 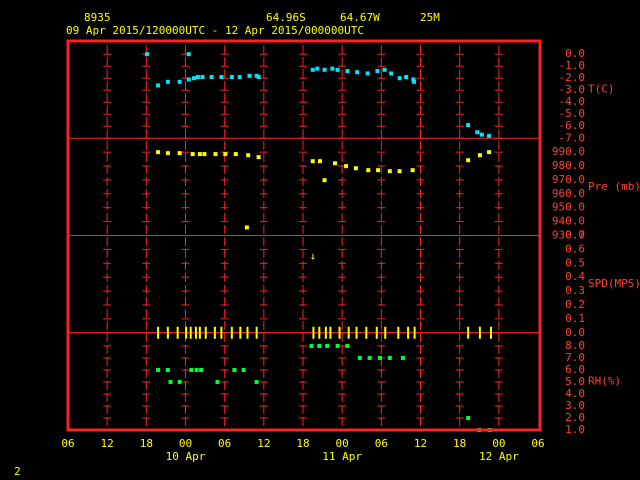 I want to click on footer: 2, so click(x=17, y=471).